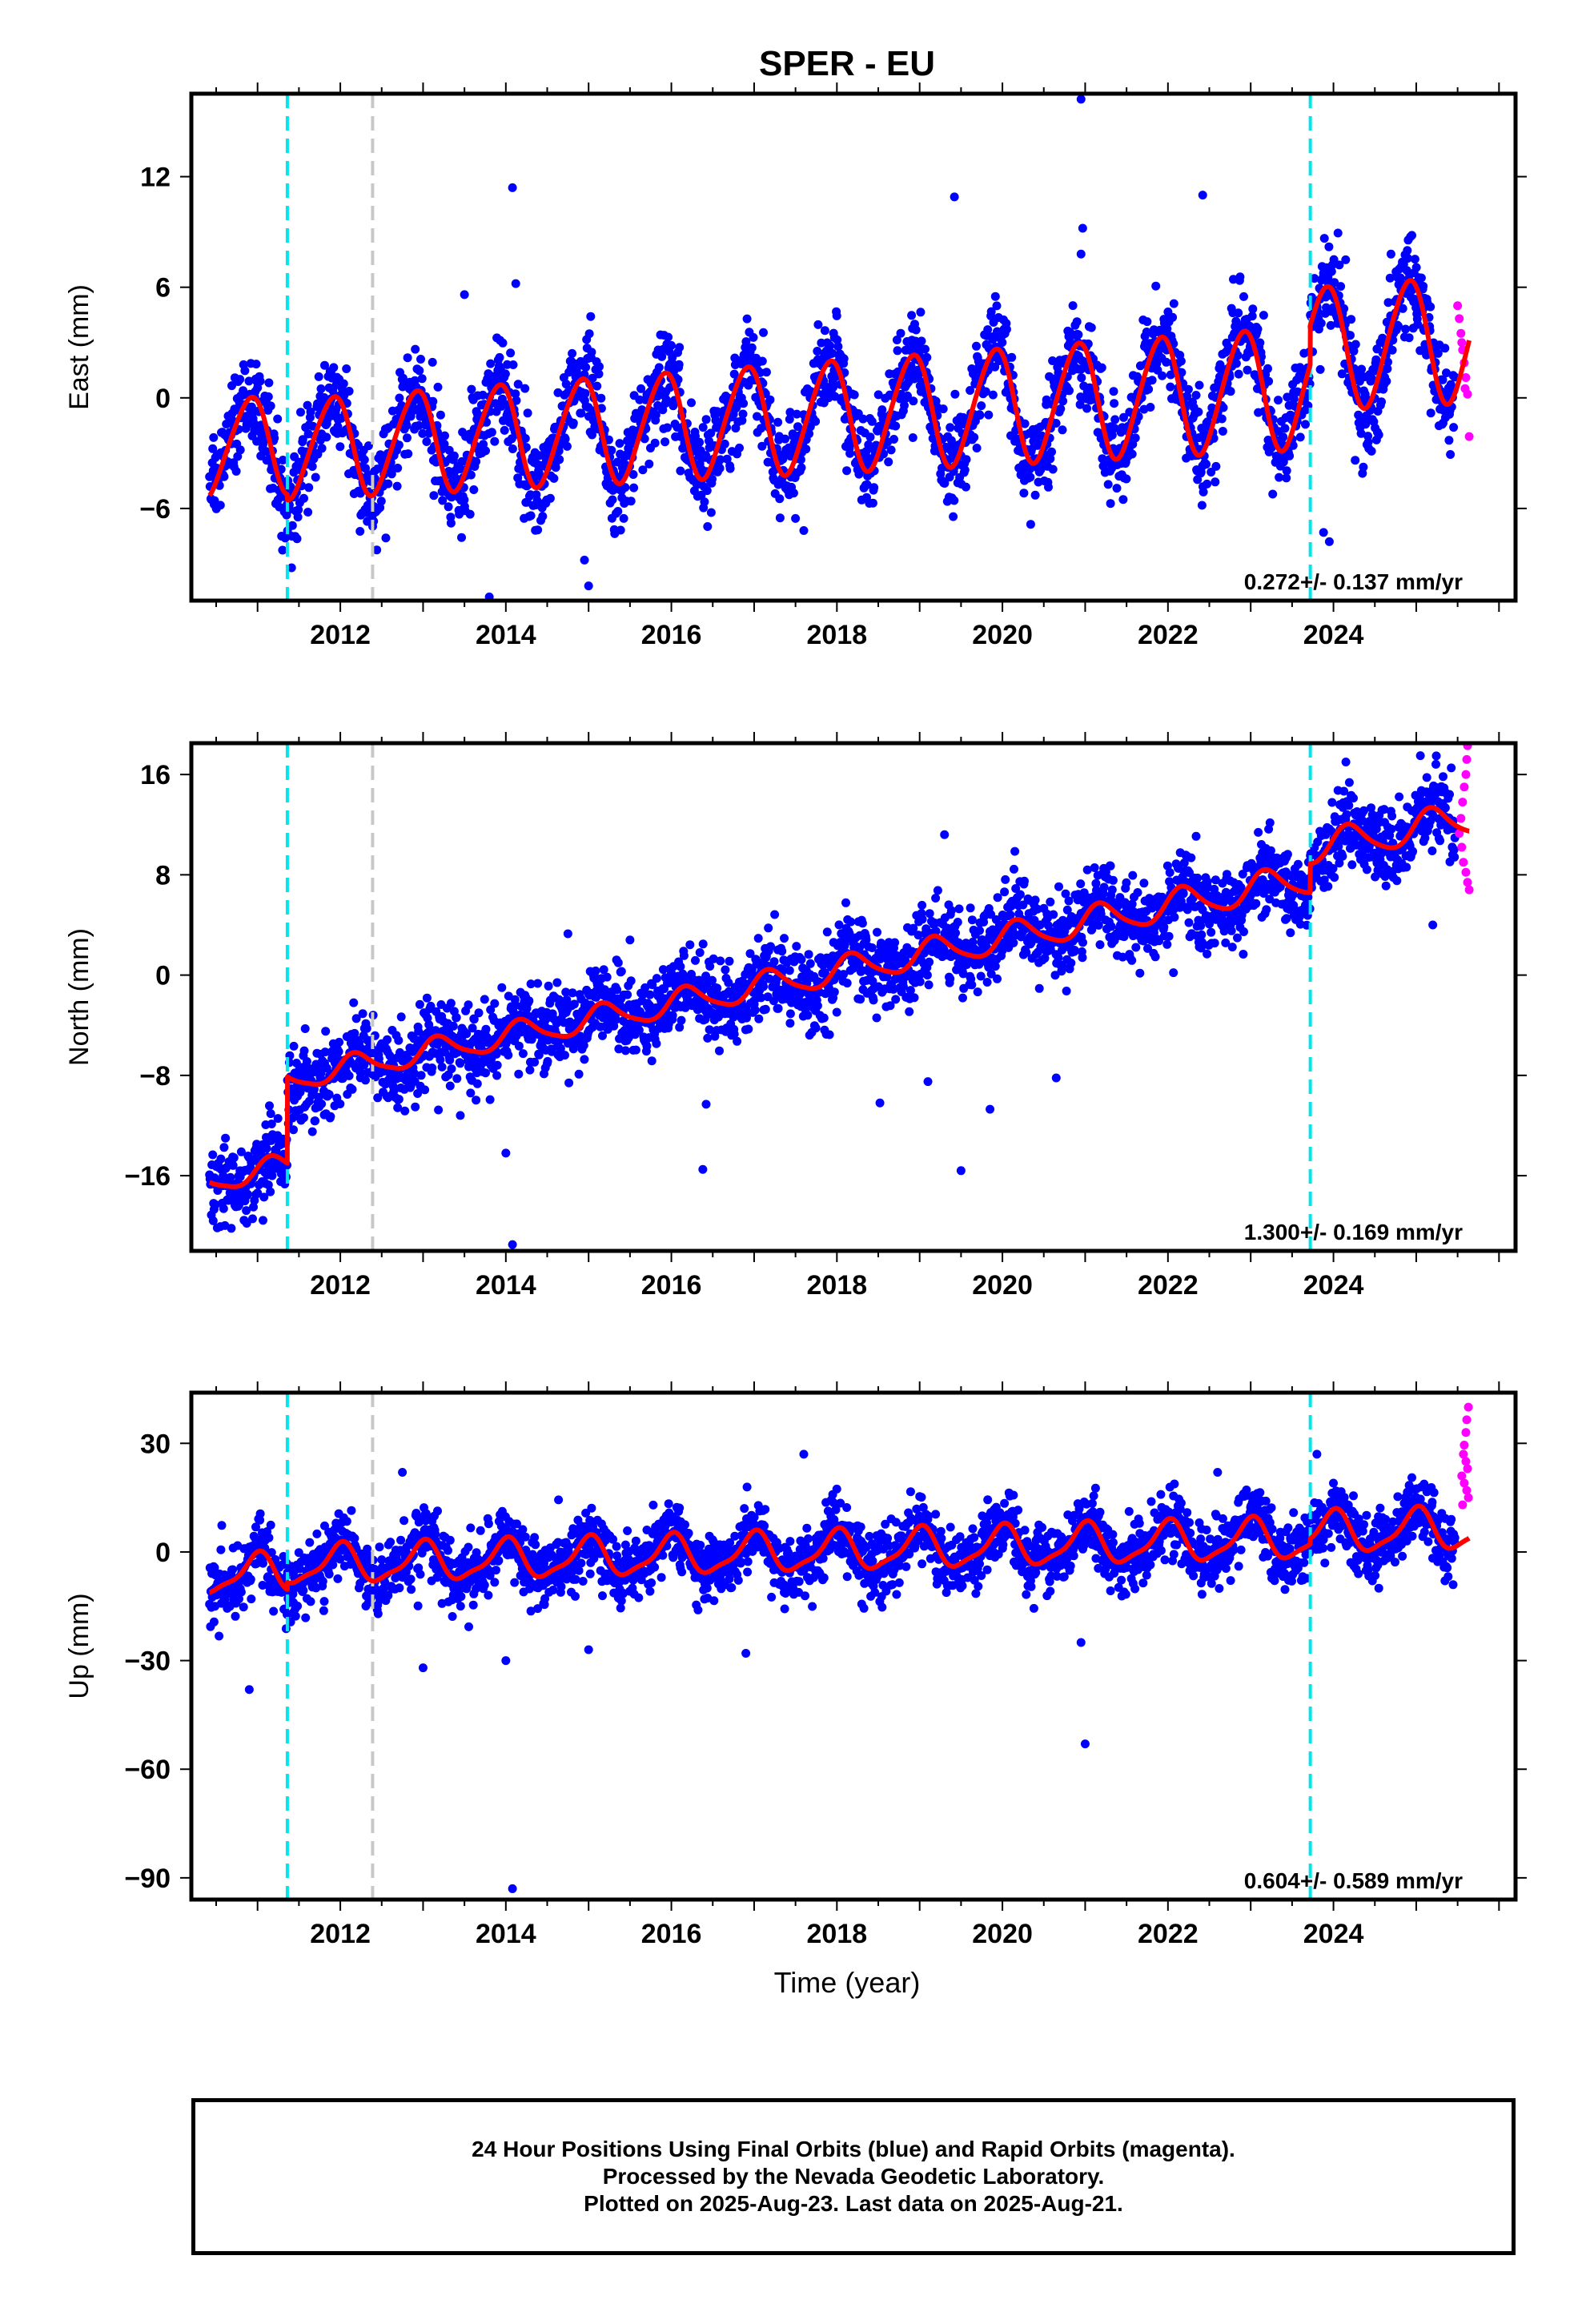 This screenshot has height=2324, width=1582. I want to click on east-x-tick-label: 2016, so click(671, 635).